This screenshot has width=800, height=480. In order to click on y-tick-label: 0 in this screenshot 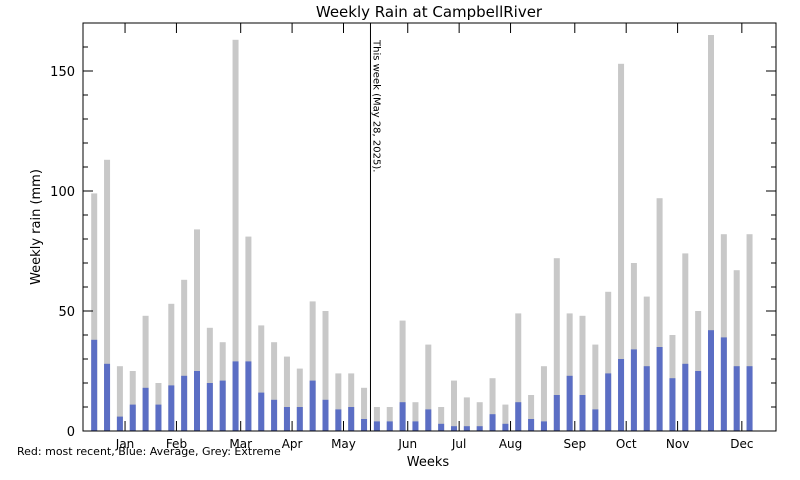, I will do `click(71, 432)`.